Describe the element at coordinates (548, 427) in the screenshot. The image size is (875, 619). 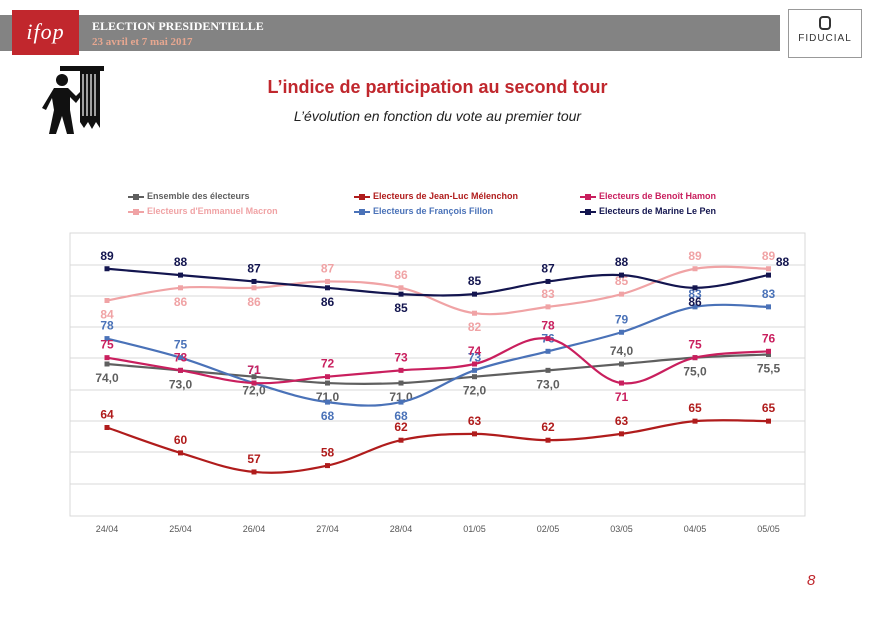
I see `data-label: 62` at that location.